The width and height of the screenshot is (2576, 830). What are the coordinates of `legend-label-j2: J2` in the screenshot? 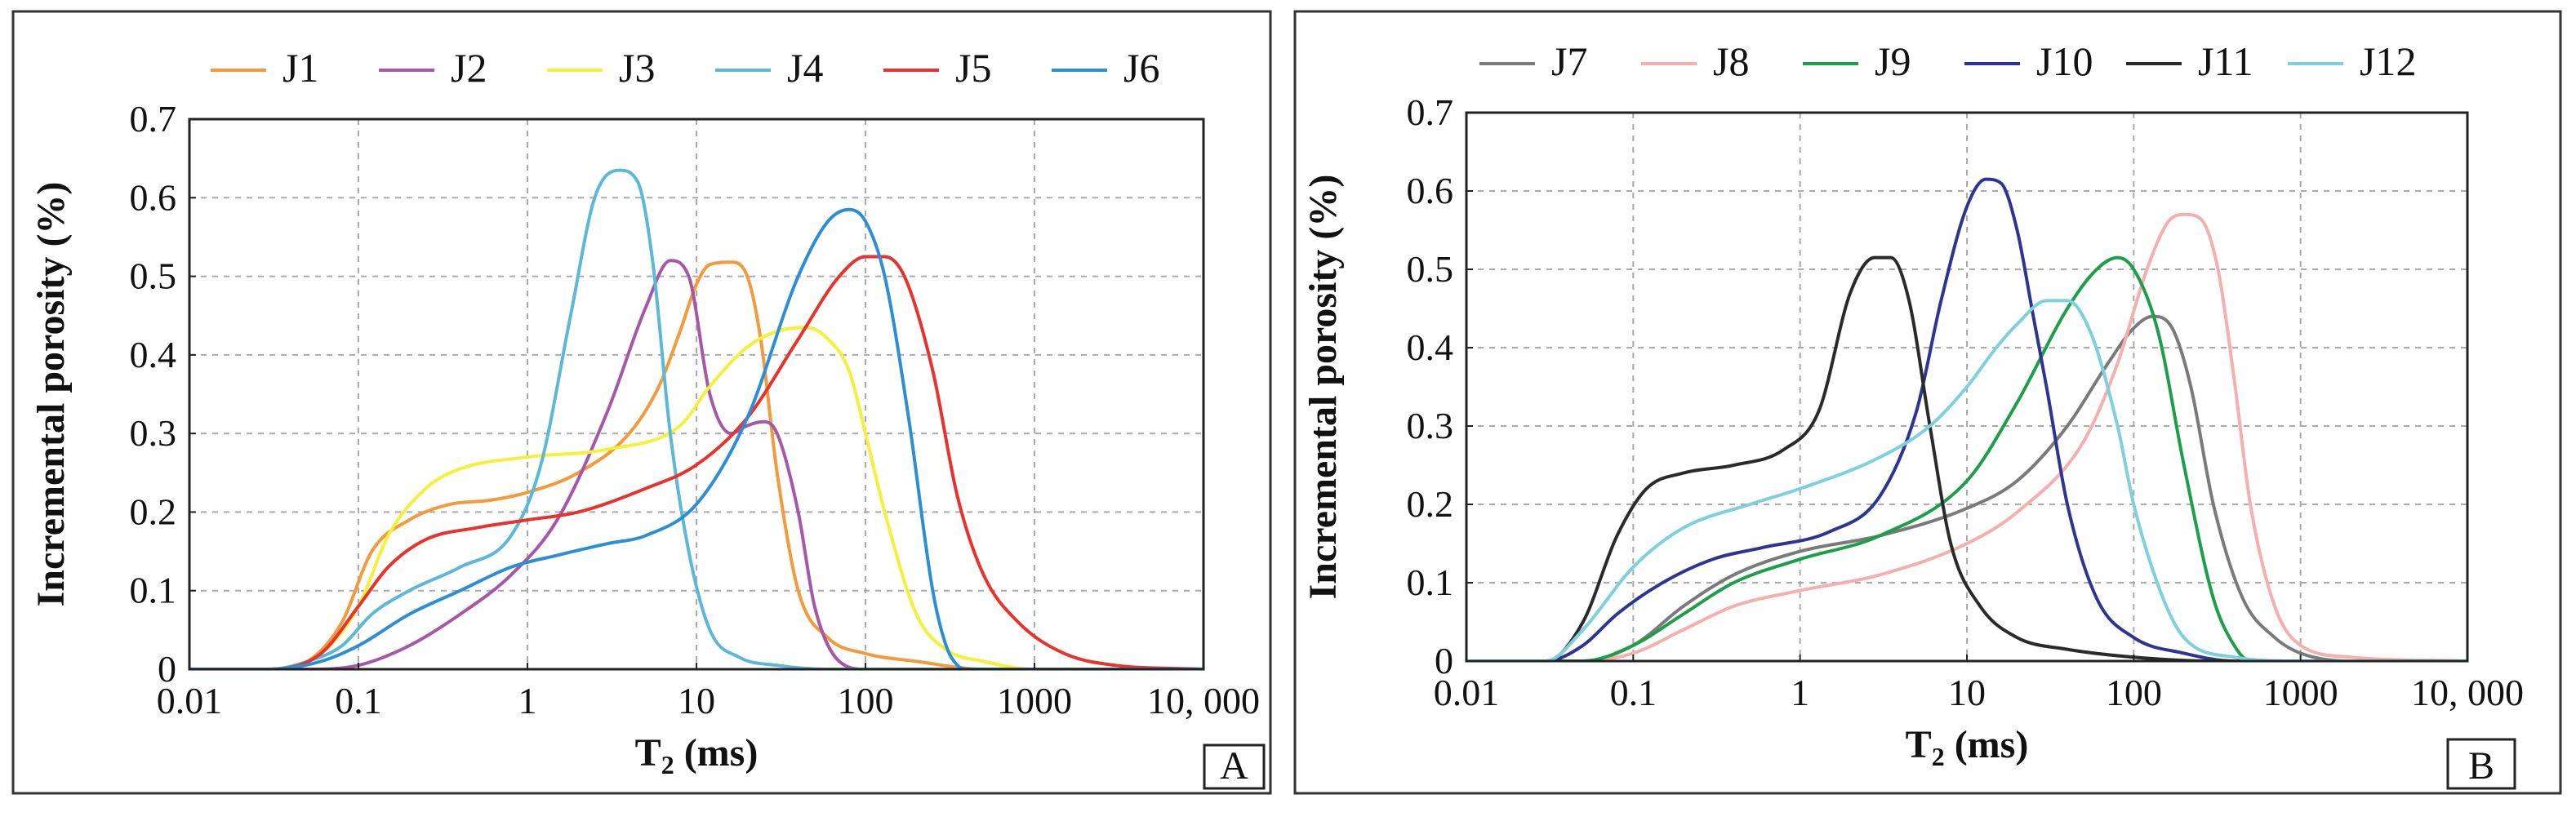 It's located at (469, 68).